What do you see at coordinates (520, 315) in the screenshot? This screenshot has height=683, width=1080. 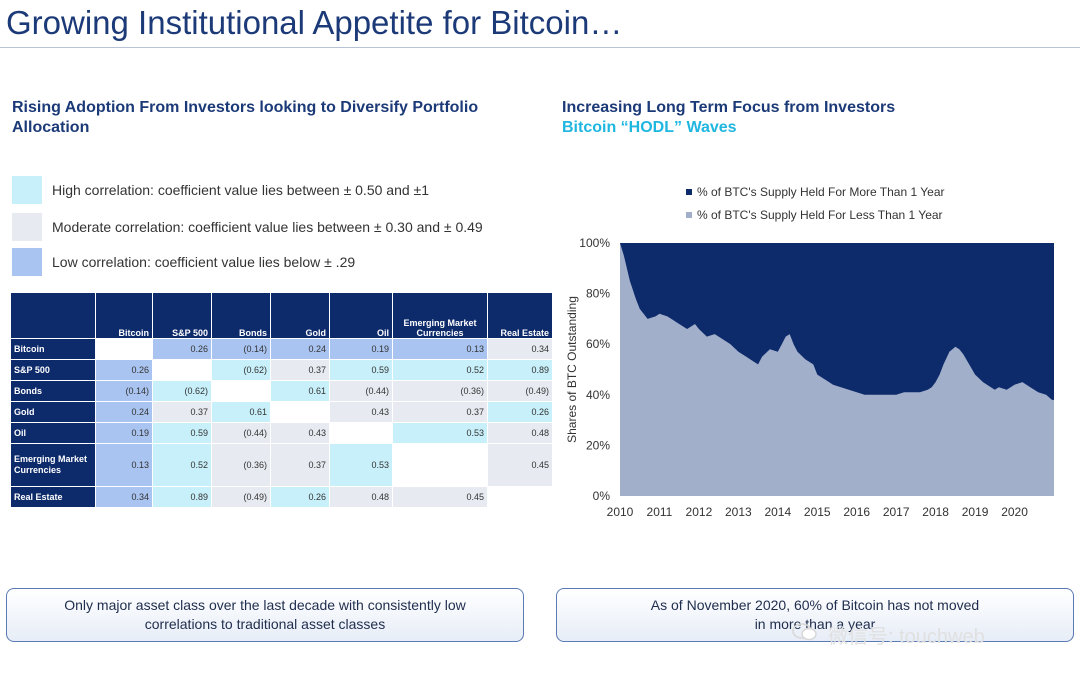 I see `column-header: Real Estate` at bounding box center [520, 315].